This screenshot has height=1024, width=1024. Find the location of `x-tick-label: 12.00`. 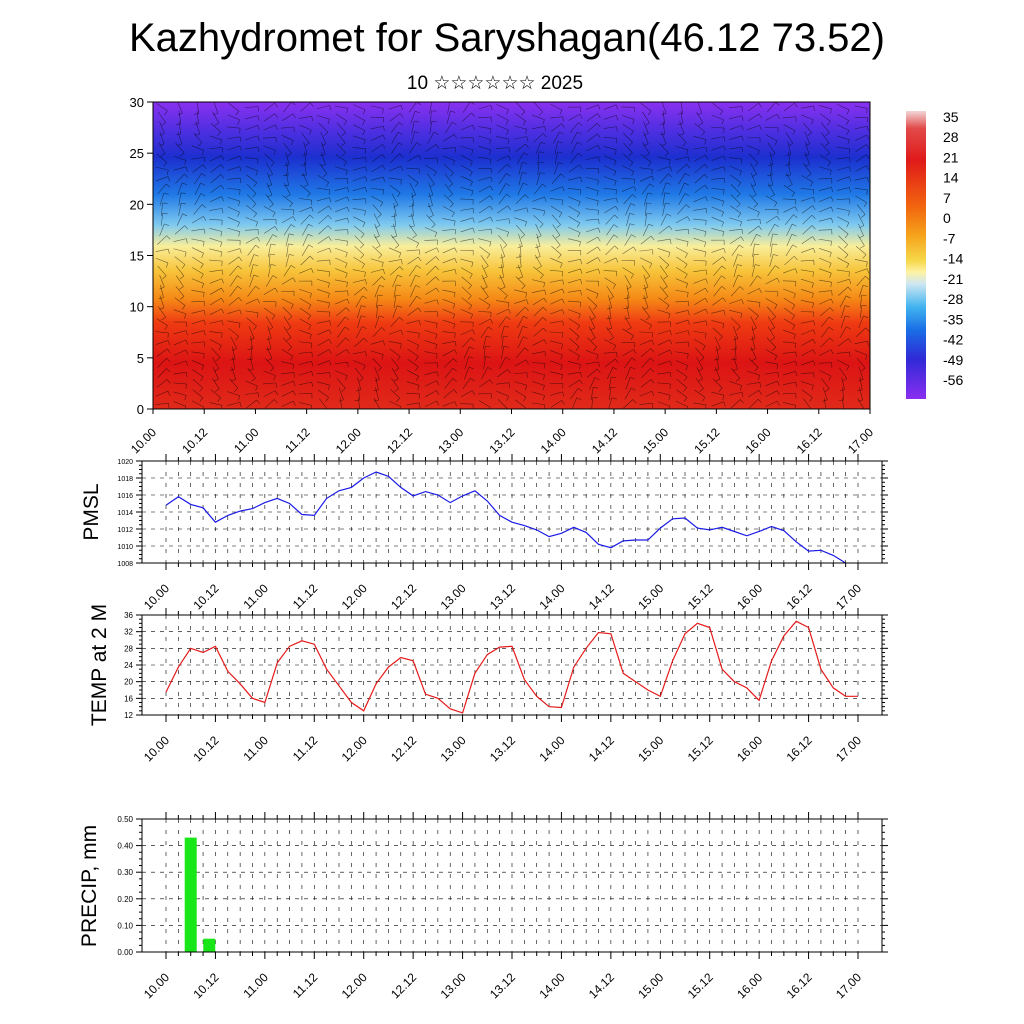

x-tick-label: 12.00 is located at coordinates (354, 748).